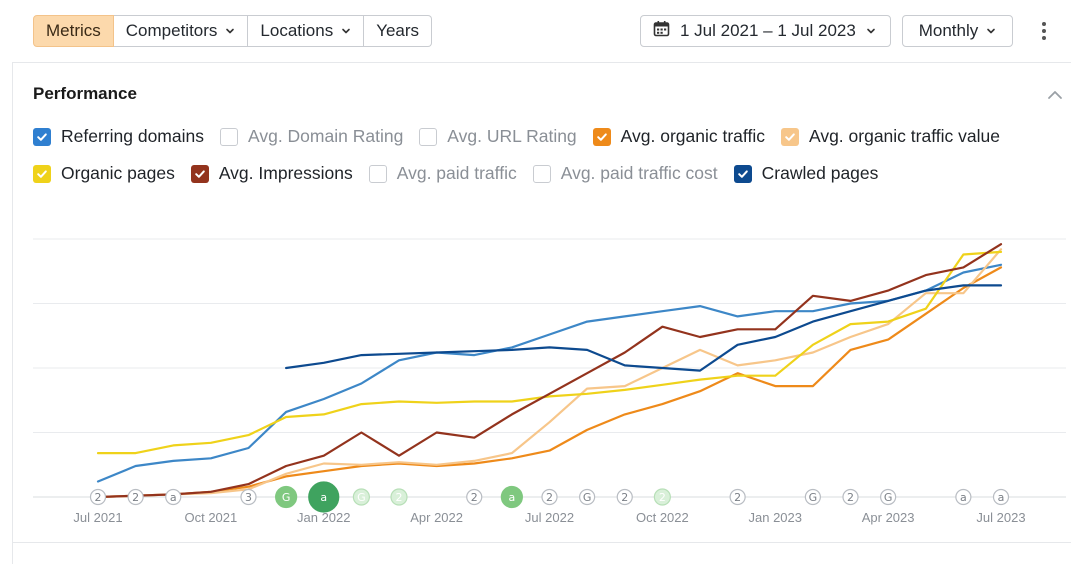 The height and width of the screenshot is (564, 1071). I want to click on toolbar: Metrics Competitors Locations Years, so click(535, 31).